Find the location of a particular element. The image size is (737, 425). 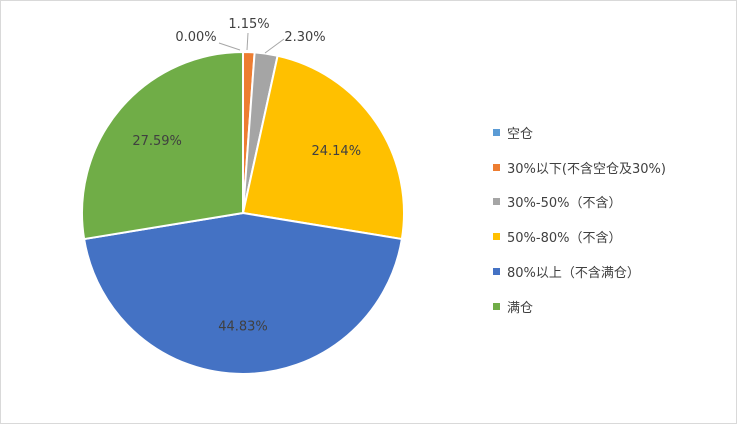

legend-item-below-30: 30%以下(不含空仓及30%) is located at coordinates (579, 167).